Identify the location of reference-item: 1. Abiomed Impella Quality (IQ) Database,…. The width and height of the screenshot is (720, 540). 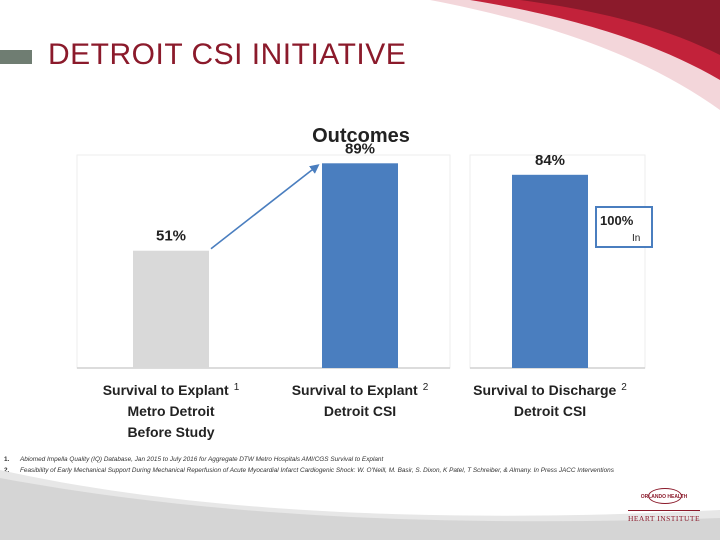
(361, 459).